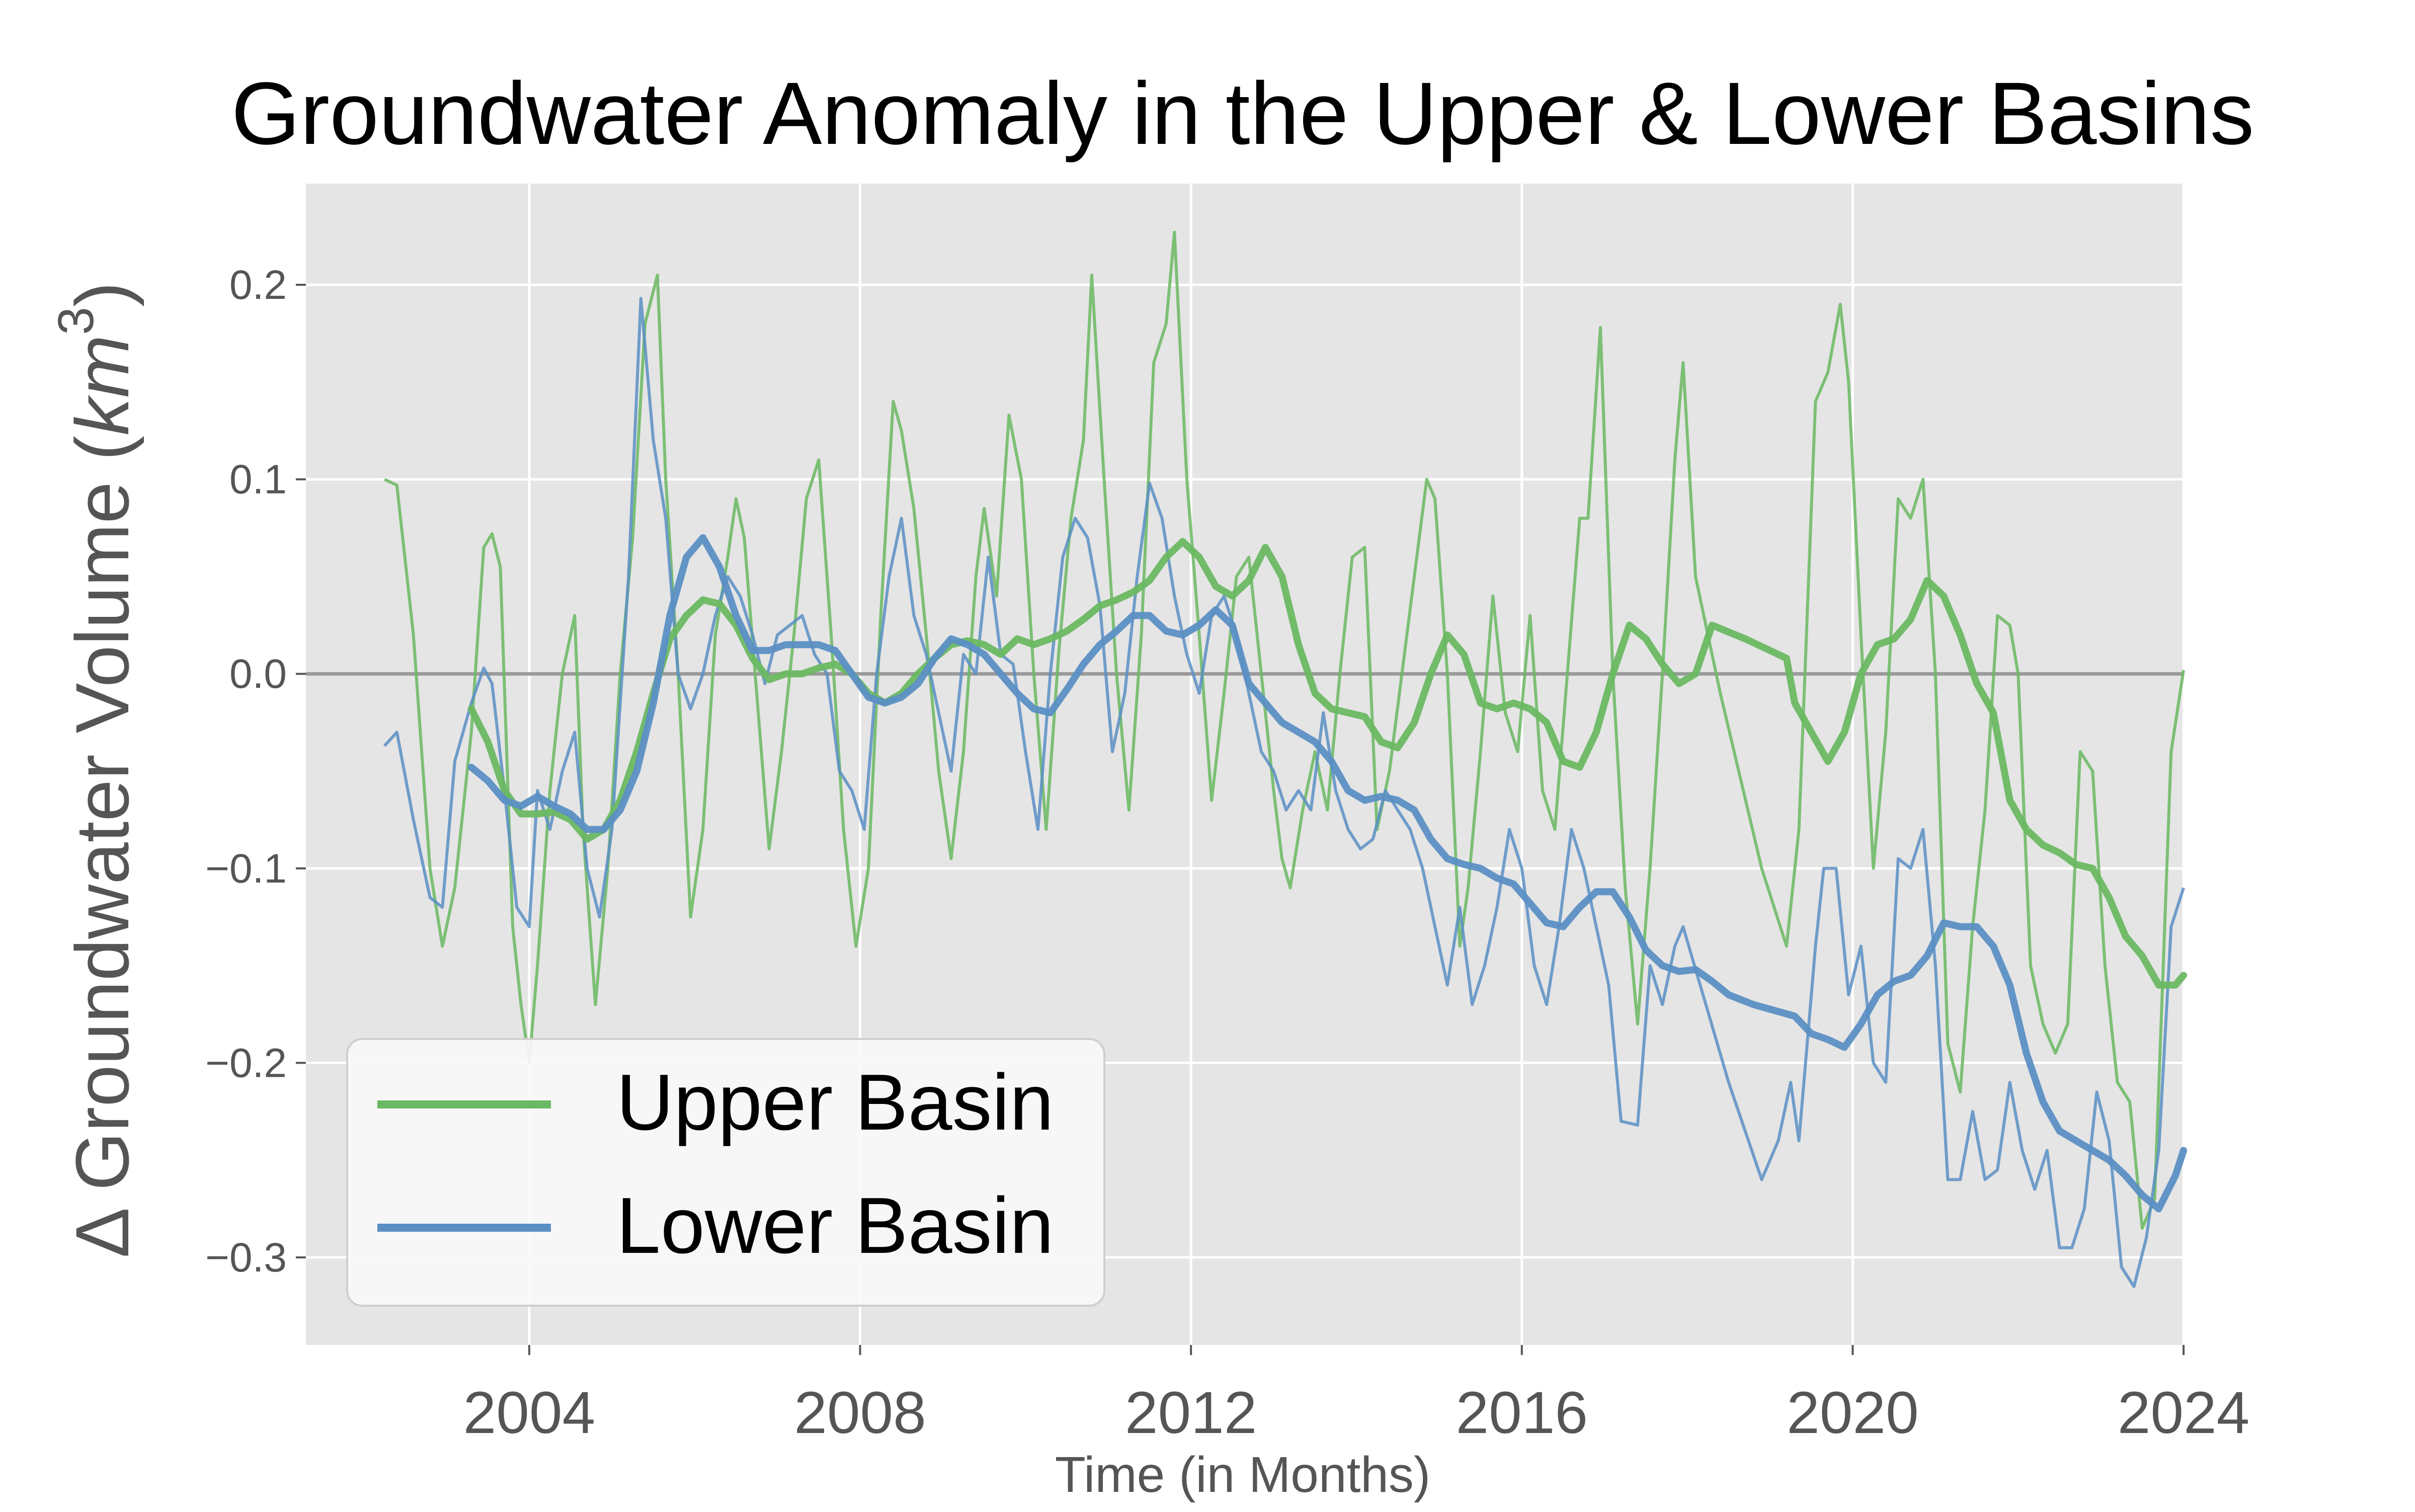 The image size is (2415, 1512). I want to click on legend-label-upper-basin: Upper Basin, so click(835, 1102).